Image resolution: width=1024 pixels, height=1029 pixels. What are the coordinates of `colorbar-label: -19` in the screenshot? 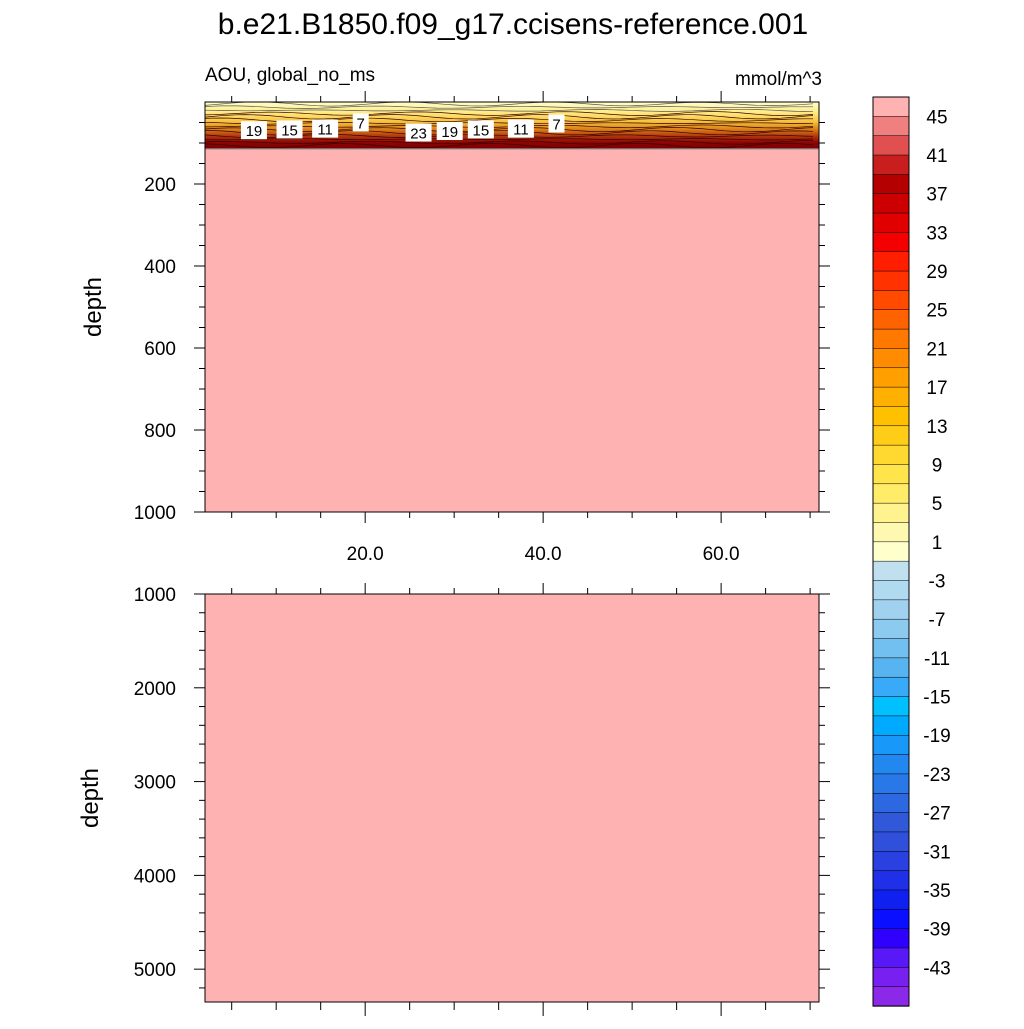 It's located at (936, 736).